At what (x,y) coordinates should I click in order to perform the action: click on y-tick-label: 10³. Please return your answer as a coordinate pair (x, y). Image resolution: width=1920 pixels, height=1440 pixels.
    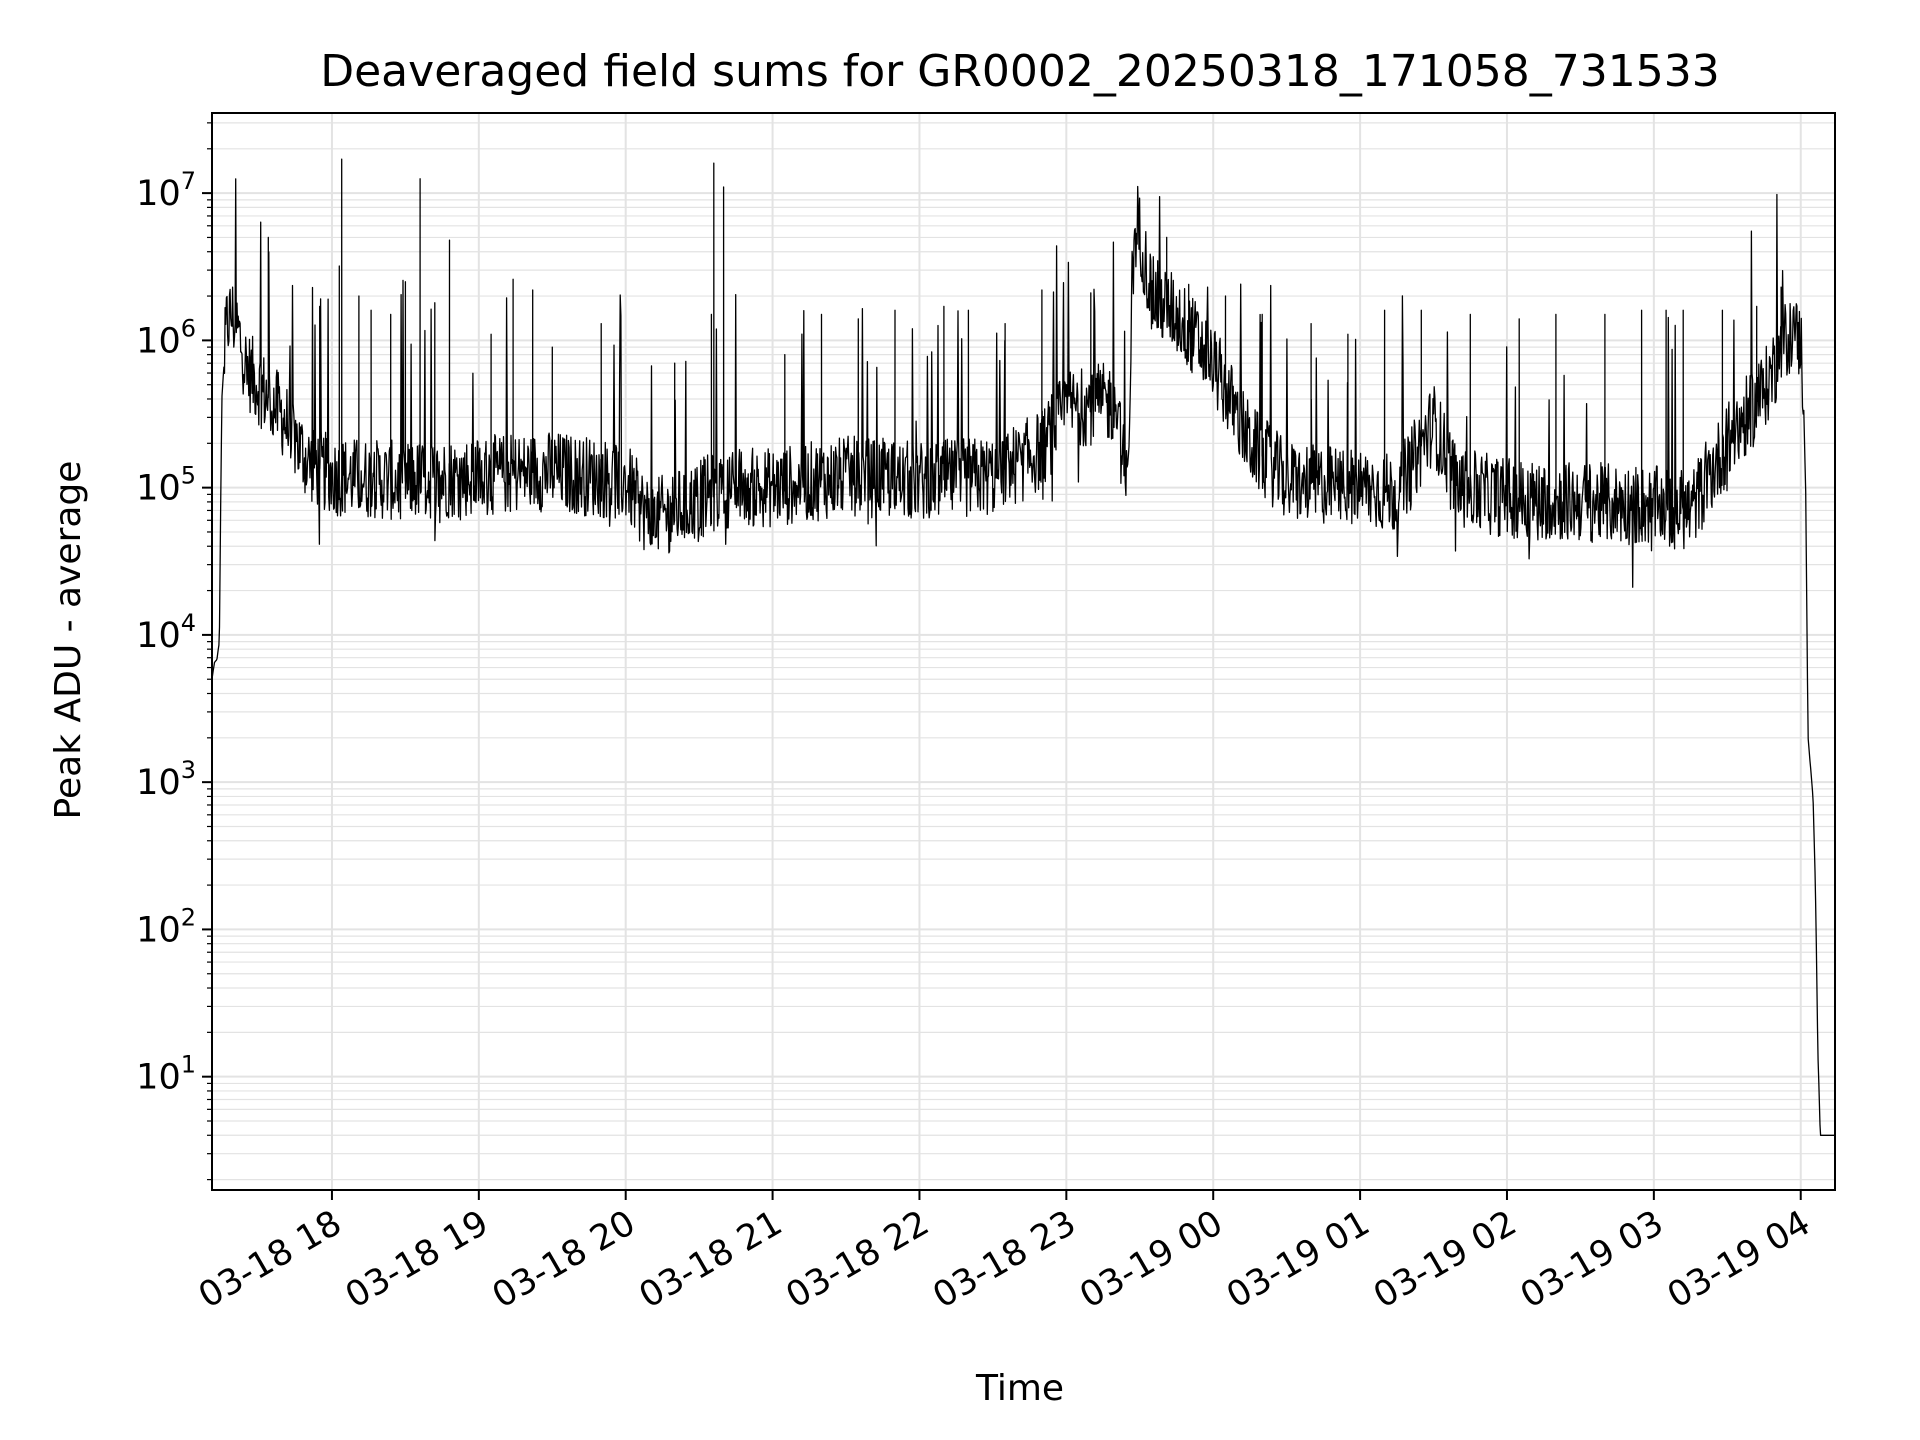
    Looking at the image, I should click on (166, 779).